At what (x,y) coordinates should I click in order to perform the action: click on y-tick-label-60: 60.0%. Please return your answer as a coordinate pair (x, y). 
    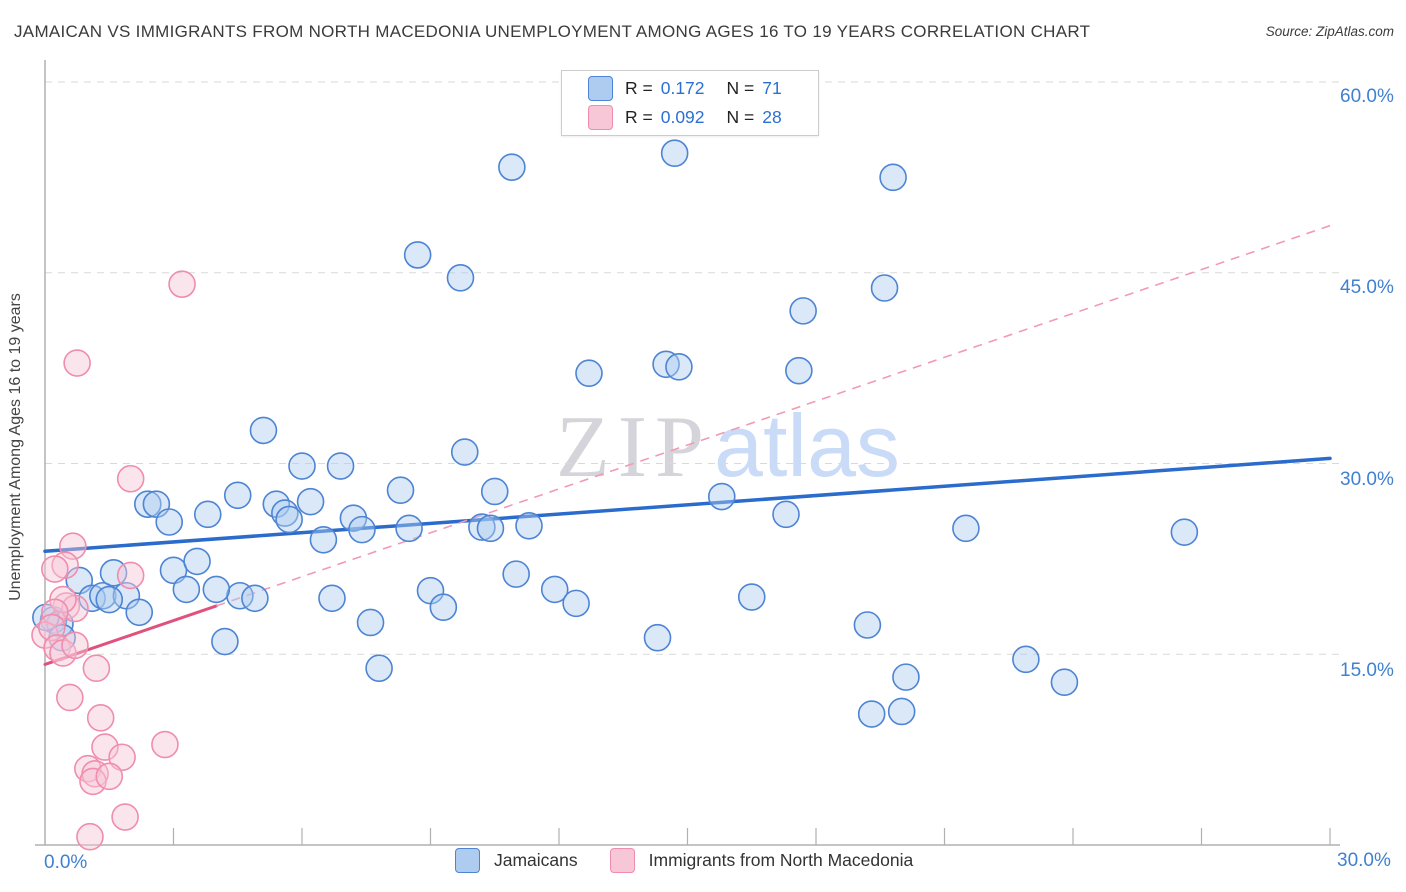
    Looking at the image, I should click on (1367, 96).